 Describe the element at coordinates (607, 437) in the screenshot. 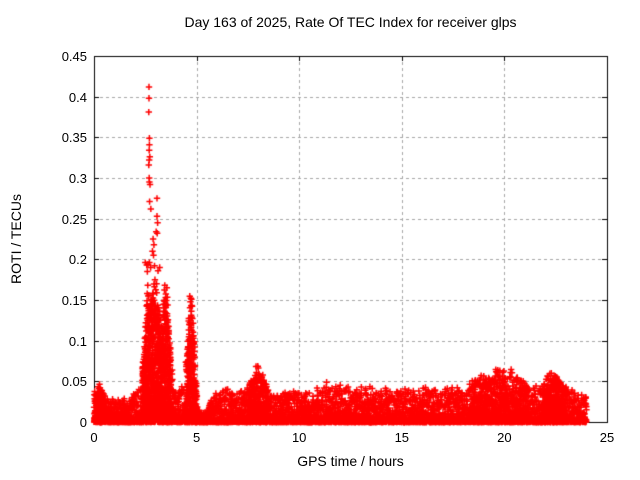

I see `x-tick-label: 25` at that location.